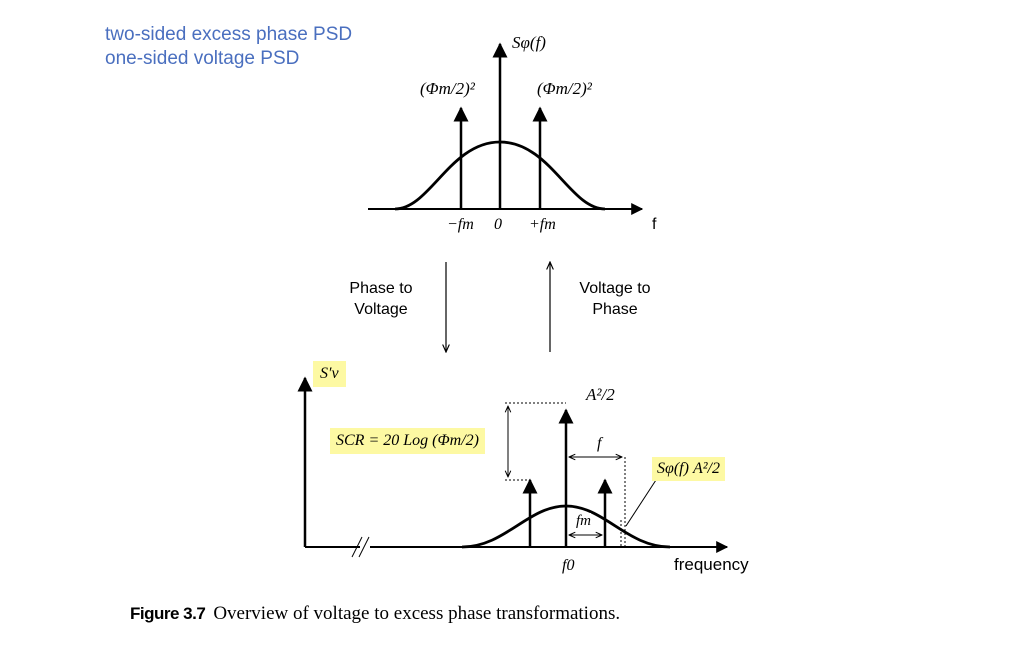 The image size is (1021, 649). I want to click on legend-phase-psd: two-sided excess phase PSD, so click(229, 34).